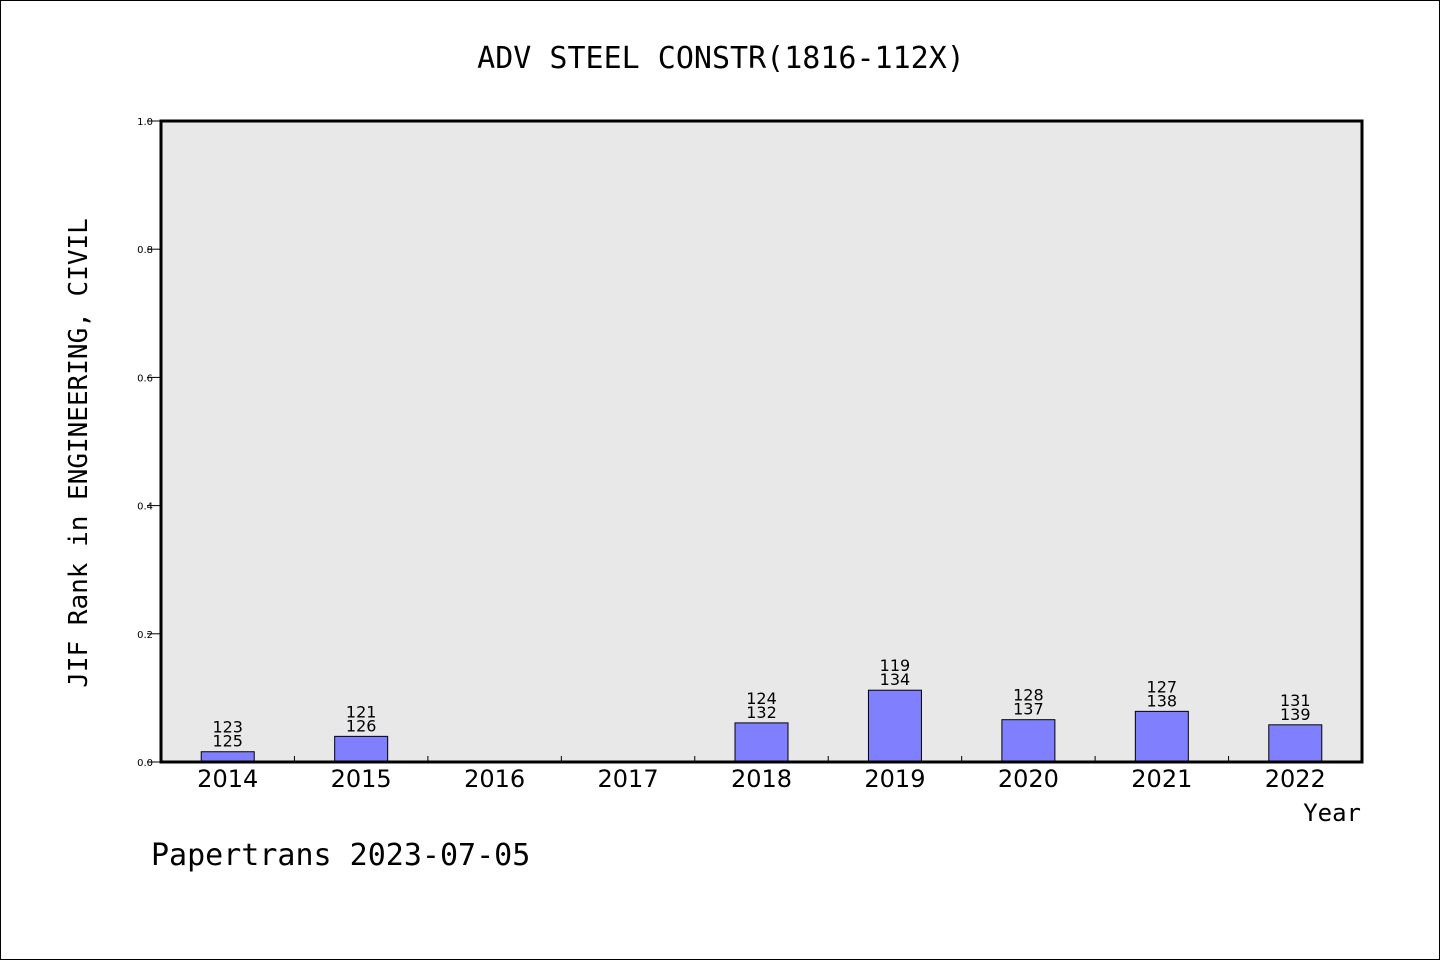  I want to click on y-tick-label: 0.0, so click(145, 763).